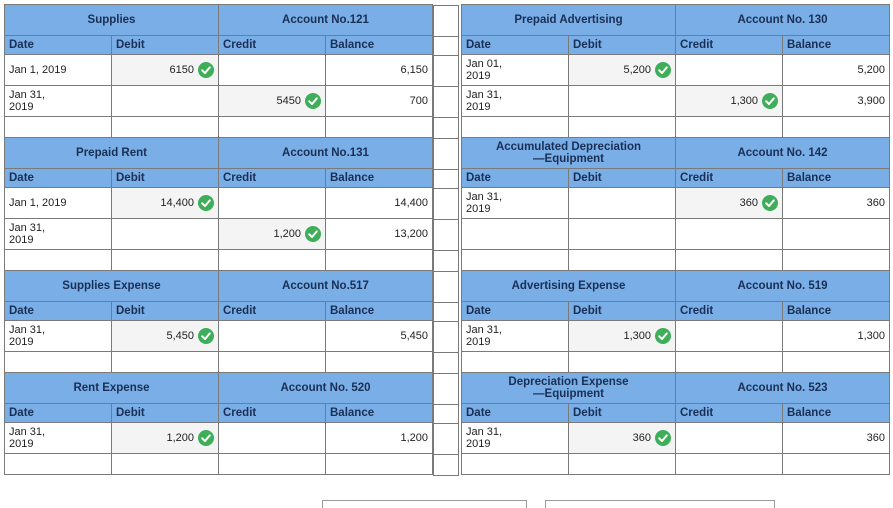 The image size is (893, 508). I want to click on debit-cell: 1,300, so click(622, 336).